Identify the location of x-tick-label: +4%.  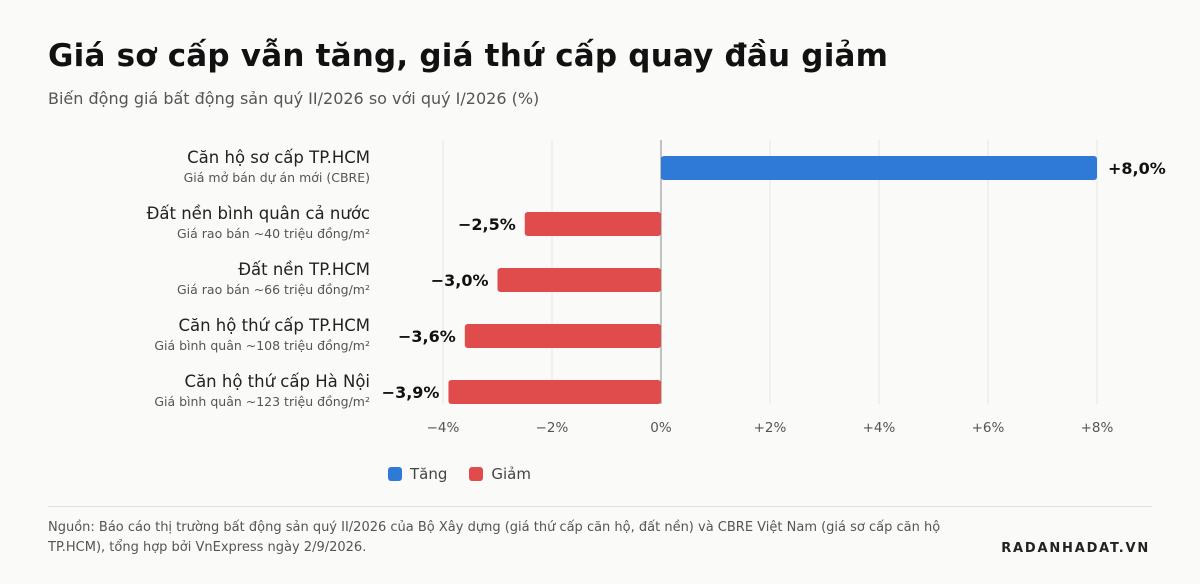
(879, 428).